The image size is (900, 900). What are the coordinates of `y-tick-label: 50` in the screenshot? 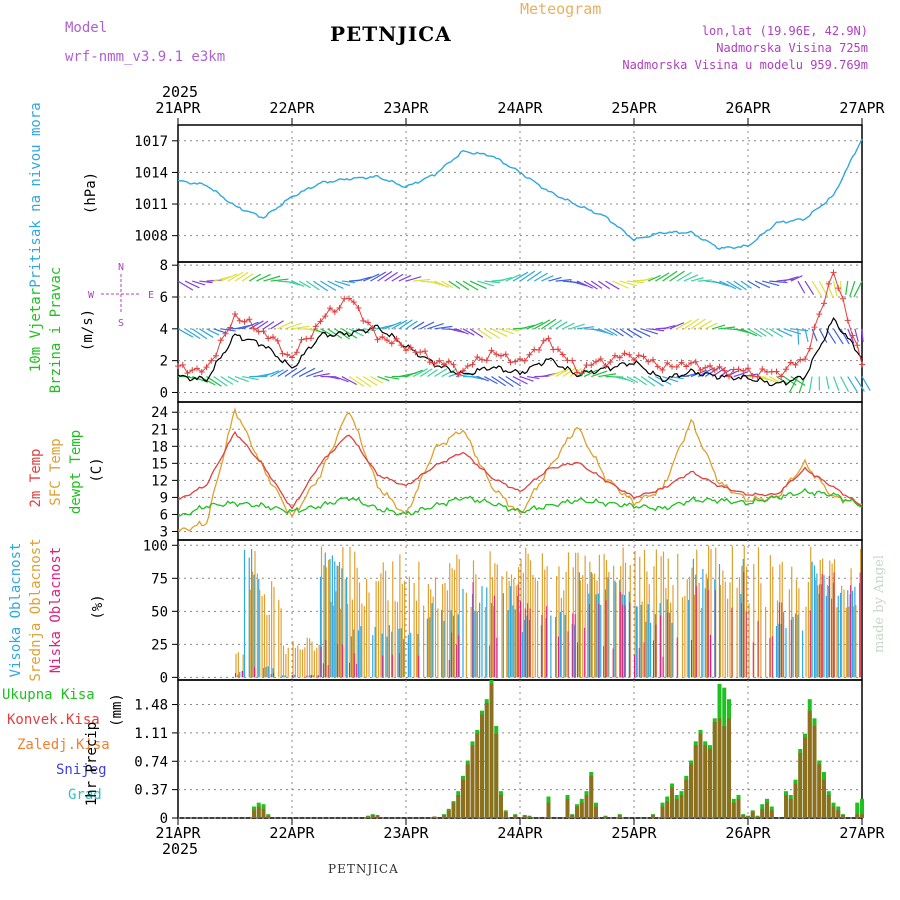 It's located at (159, 612).